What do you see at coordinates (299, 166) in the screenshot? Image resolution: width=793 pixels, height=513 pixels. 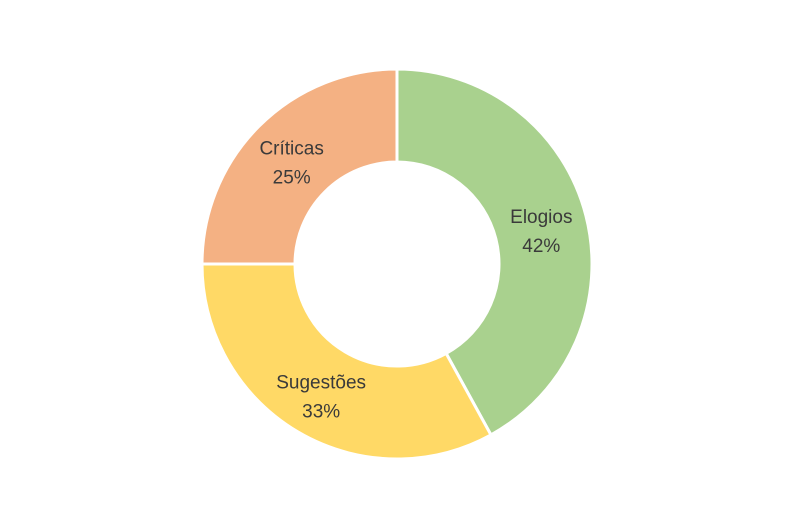 I see `slice-criticas` at bounding box center [299, 166].